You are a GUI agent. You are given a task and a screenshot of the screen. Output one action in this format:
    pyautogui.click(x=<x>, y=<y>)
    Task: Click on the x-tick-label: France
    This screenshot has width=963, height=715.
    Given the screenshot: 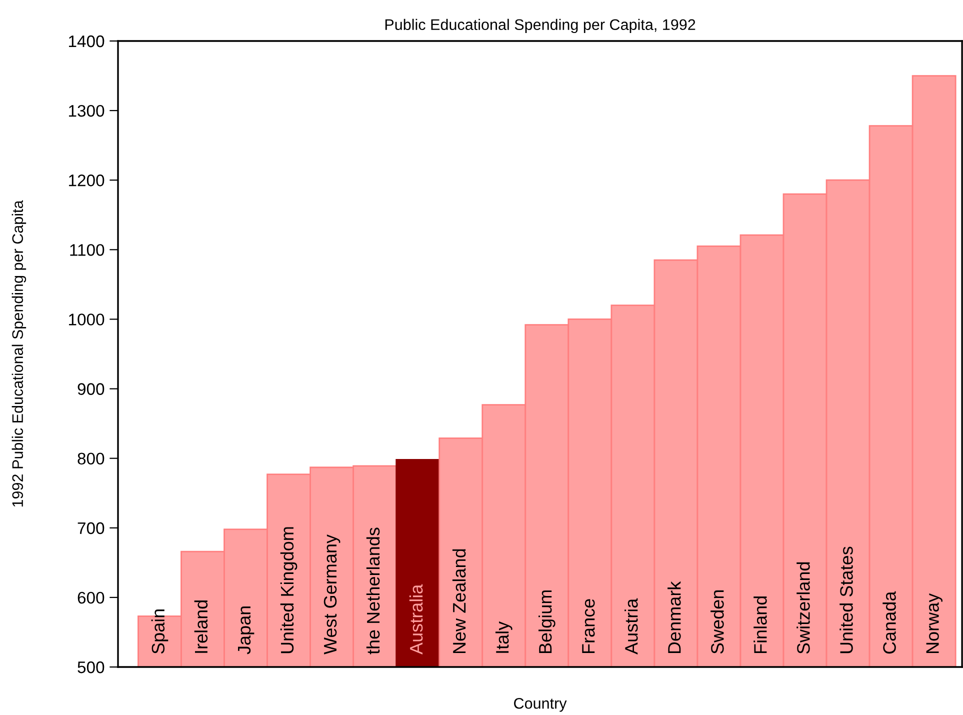 What is the action you would take?
    pyautogui.click(x=588, y=626)
    